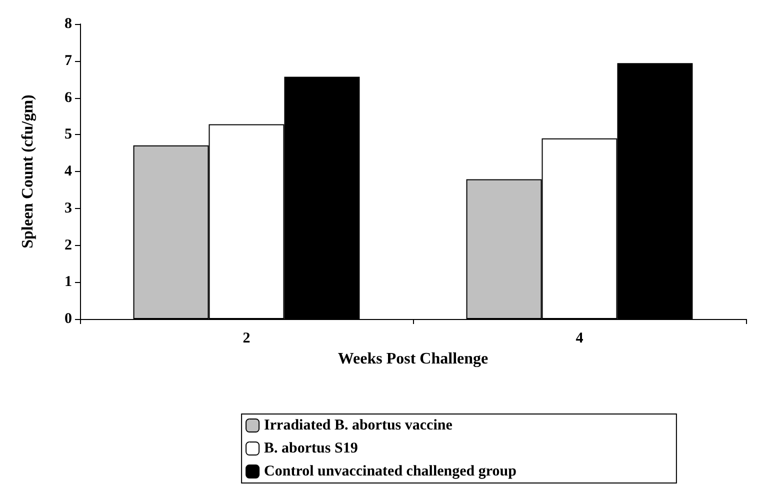 The width and height of the screenshot is (762, 493). I want to click on y-axis-title: Spleen Count (cfu/gm), so click(28, 171).